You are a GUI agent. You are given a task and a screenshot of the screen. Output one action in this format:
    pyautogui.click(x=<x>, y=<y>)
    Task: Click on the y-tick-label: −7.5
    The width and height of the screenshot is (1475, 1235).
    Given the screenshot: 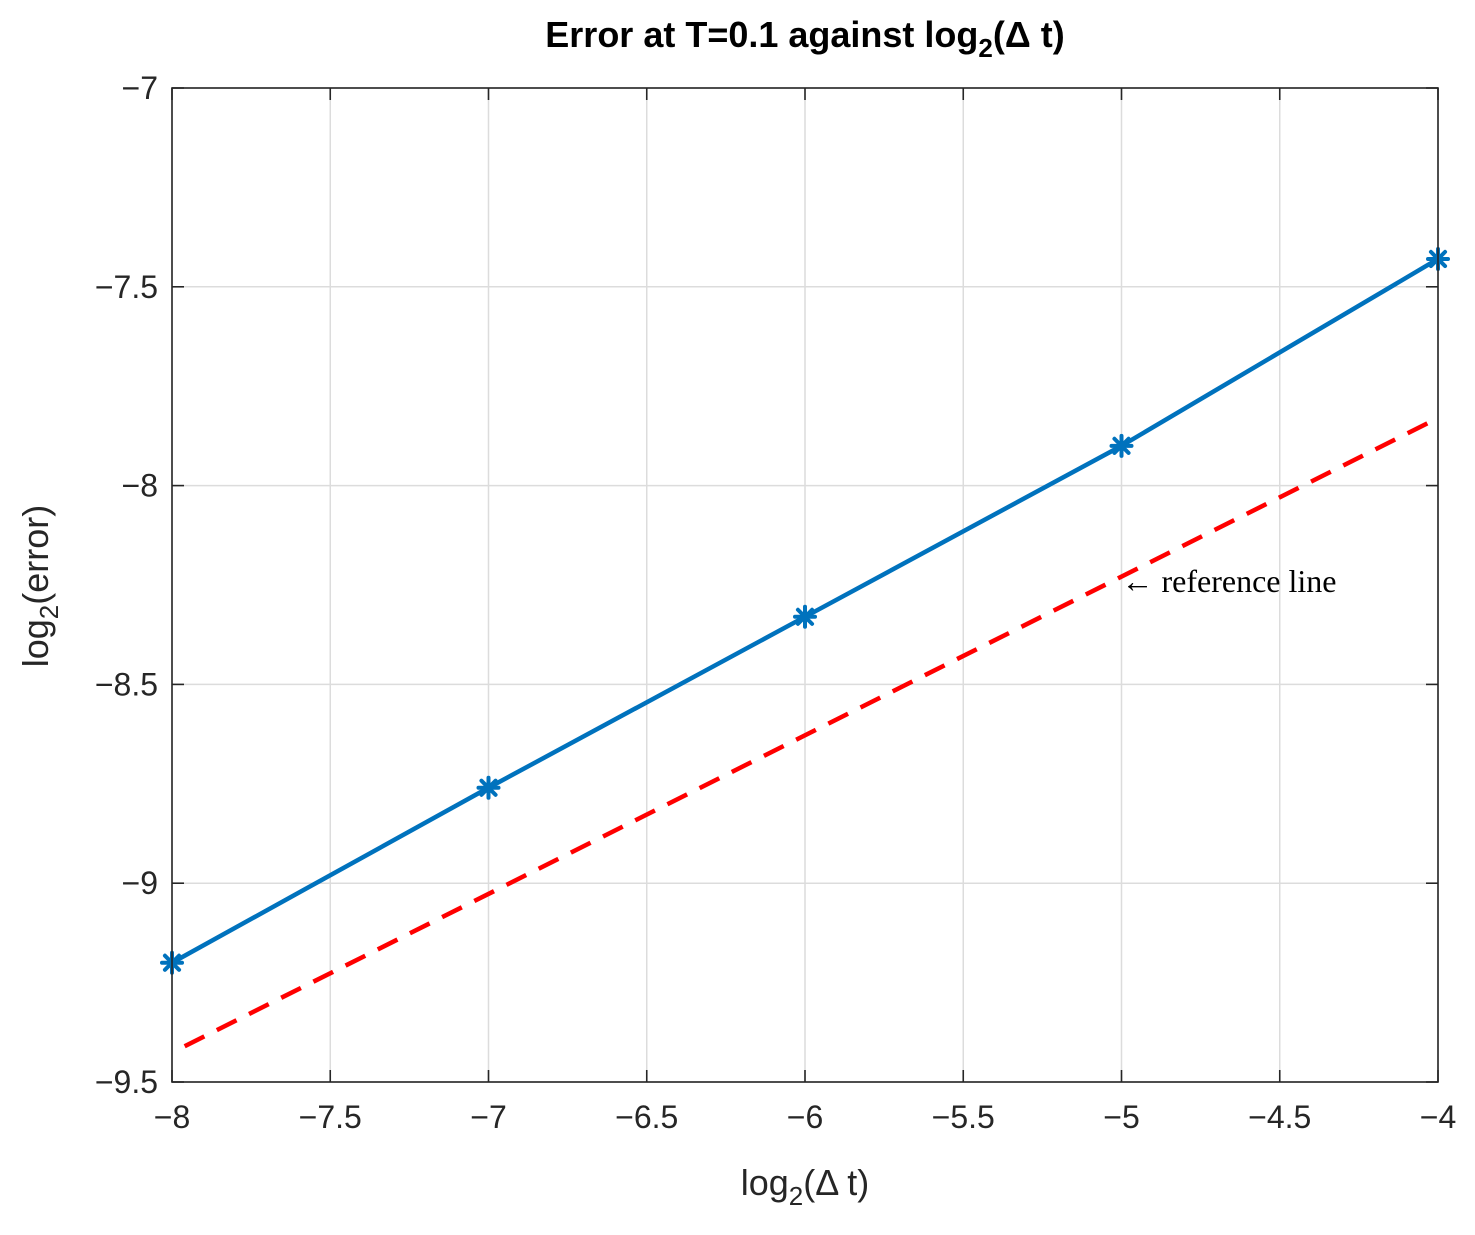 What is the action you would take?
    pyautogui.click(x=126, y=287)
    